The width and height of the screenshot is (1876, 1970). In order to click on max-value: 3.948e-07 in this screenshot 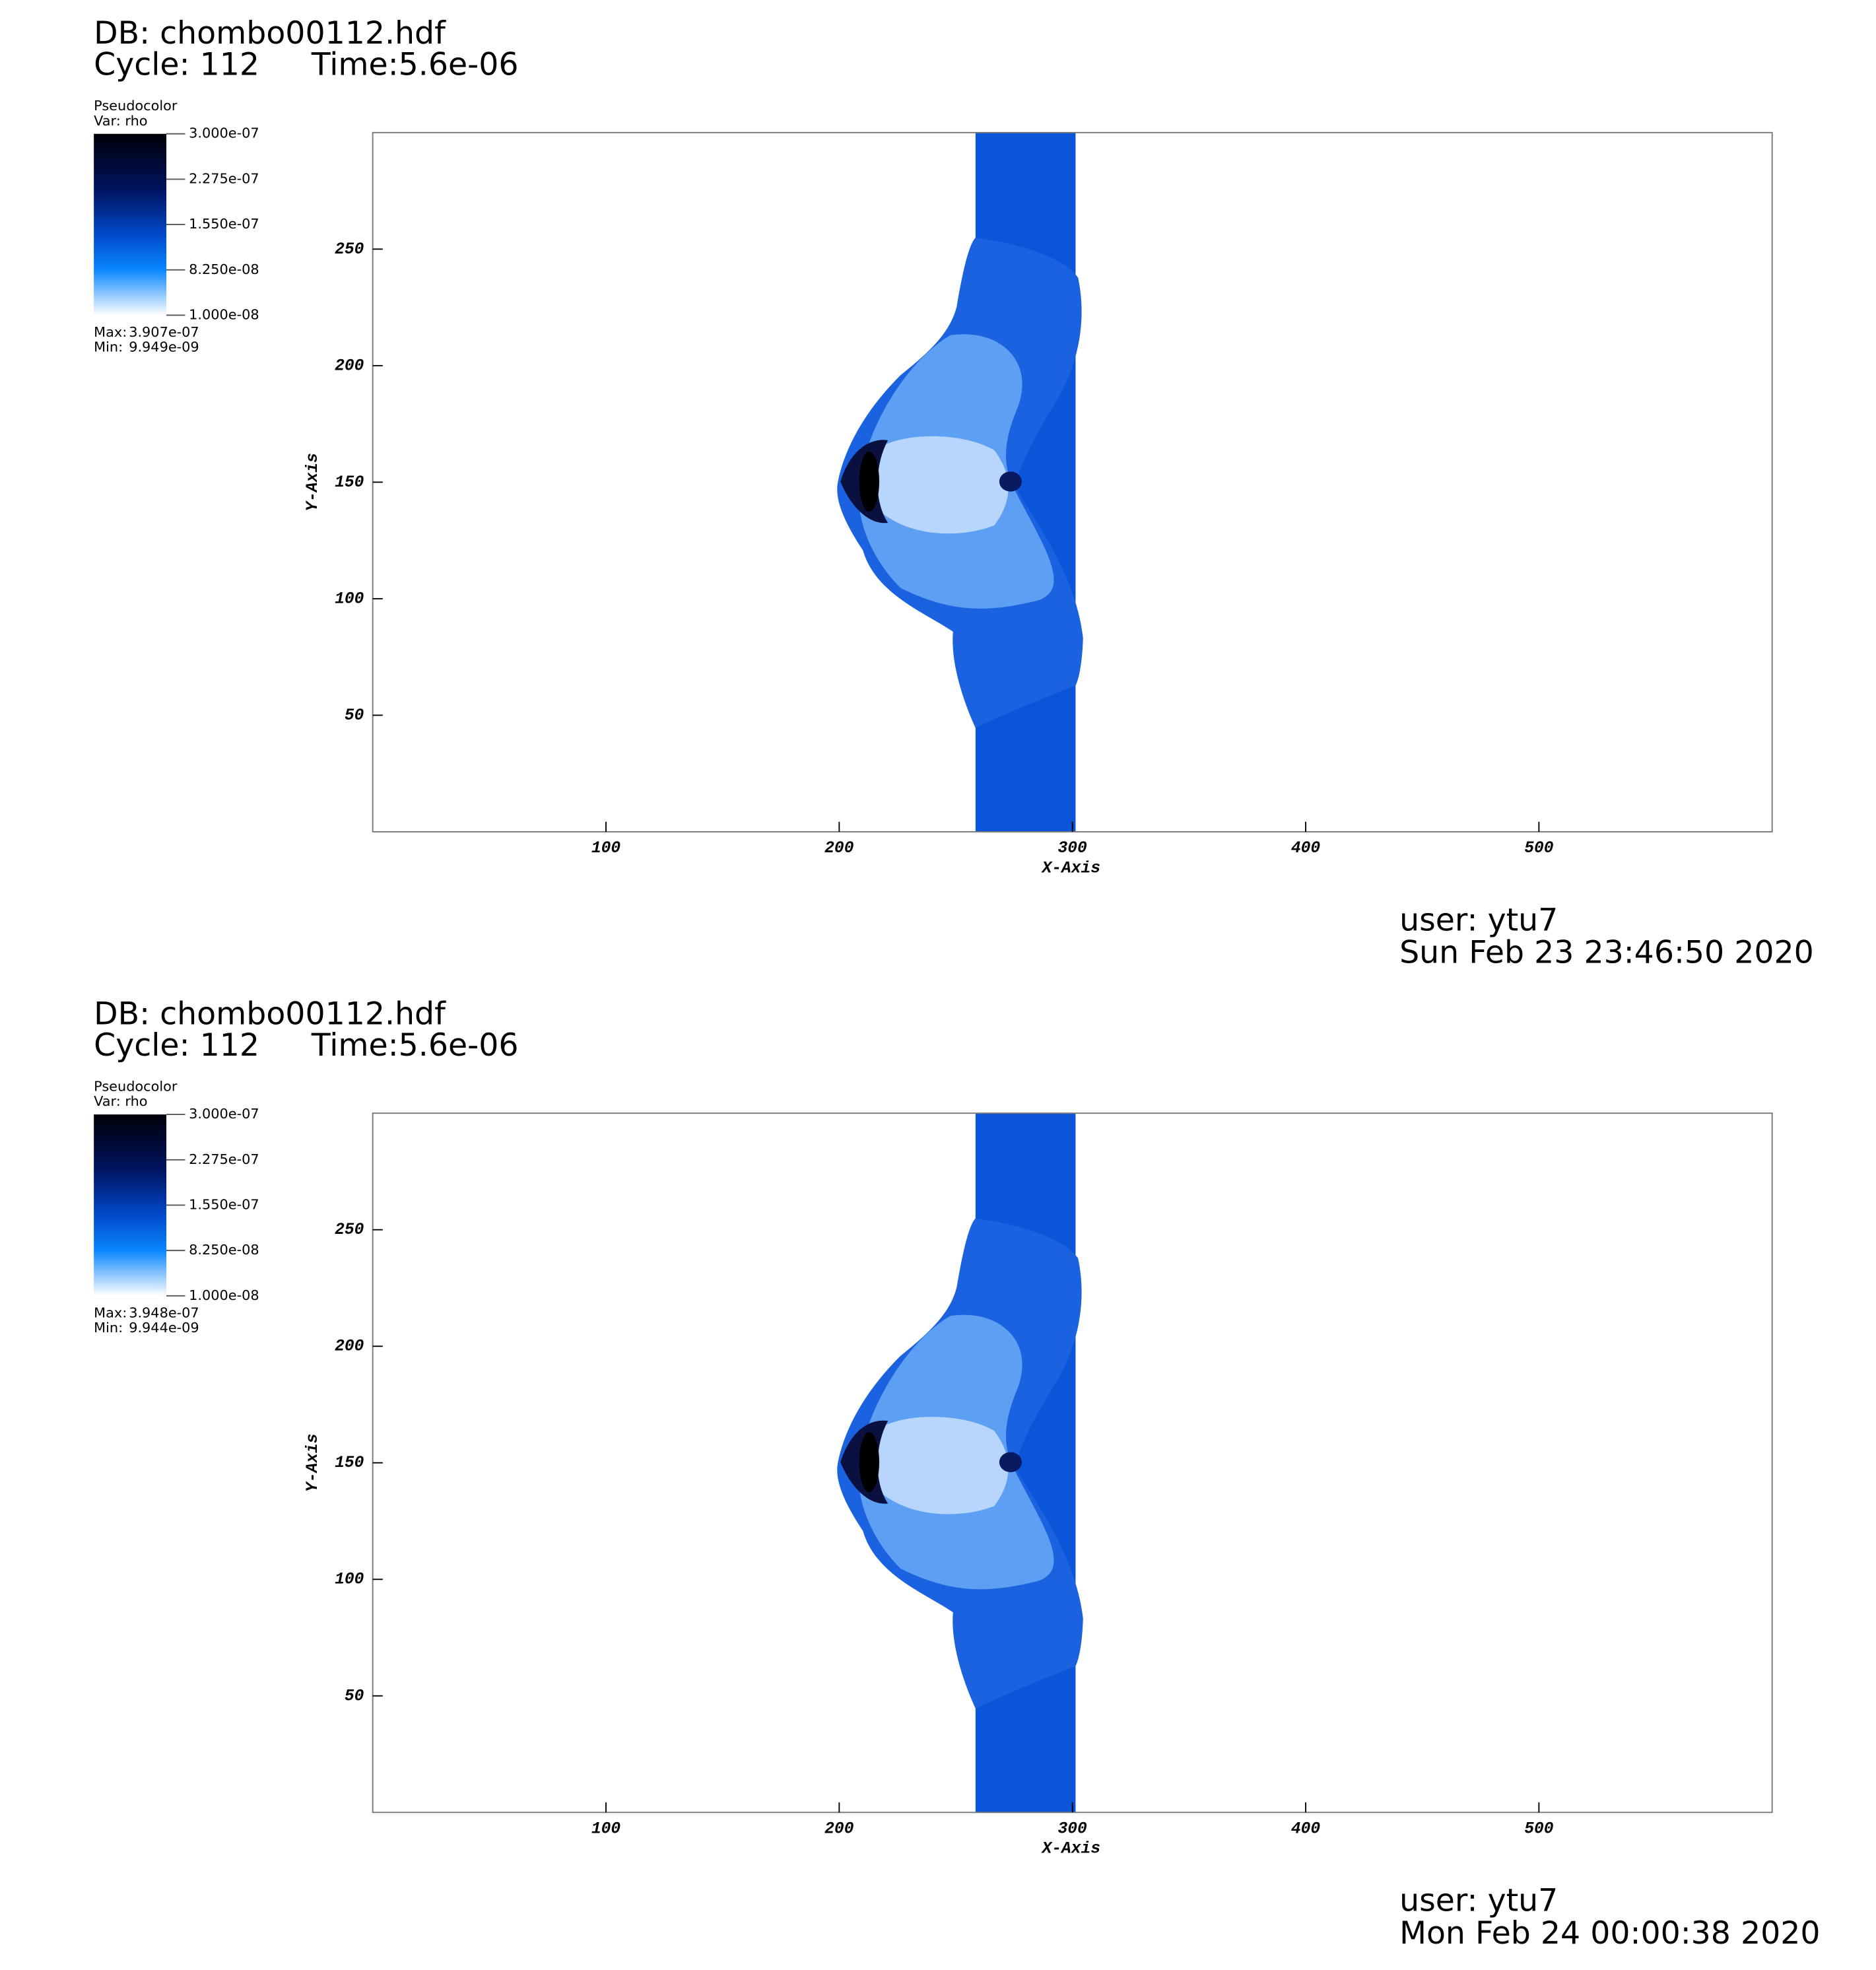, I will do `click(164, 1313)`.